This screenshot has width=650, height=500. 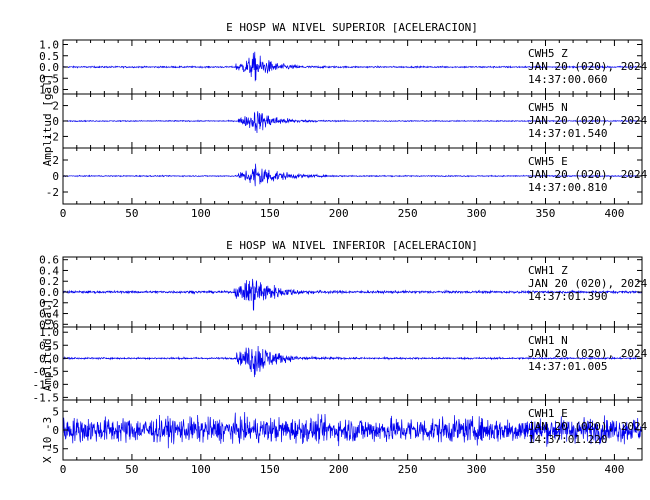 What do you see at coordinates (352, 294) in the screenshot?
I see `waveform-cwh1-z` at bounding box center [352, 294].